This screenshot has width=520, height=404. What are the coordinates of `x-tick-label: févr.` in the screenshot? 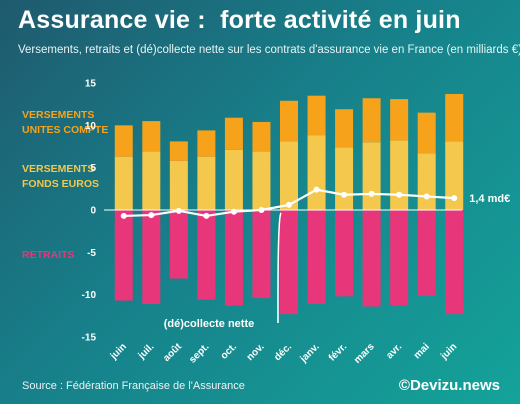 It's located at (338, 352).